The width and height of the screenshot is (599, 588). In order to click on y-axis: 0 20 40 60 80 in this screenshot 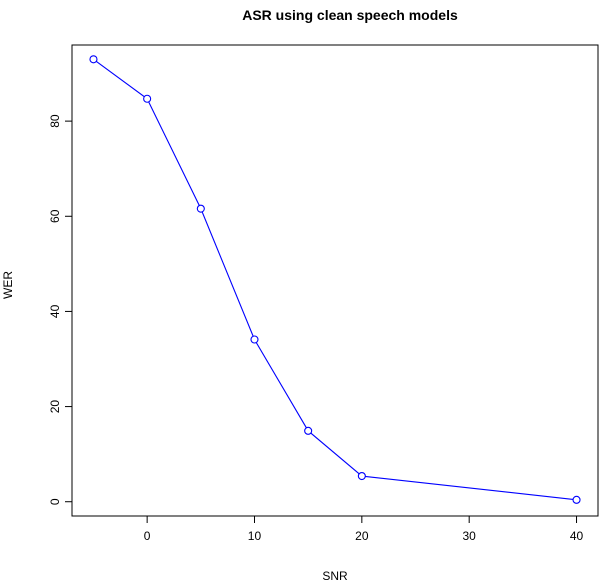, I will do `click(60, 309)`.